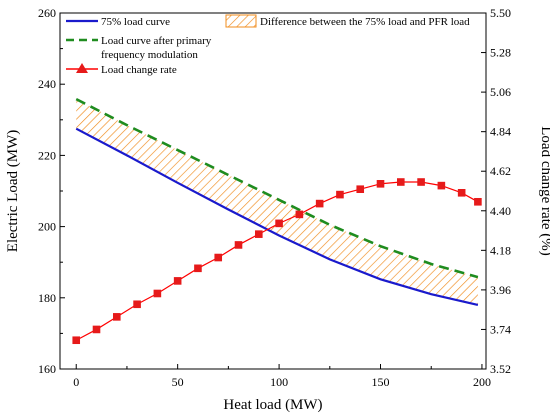 The image size is (550, 419). What do you see at coordinates (381, 382) in the screenshot?
I see `x-tick-label: 150` at bounding box center [381, 382].